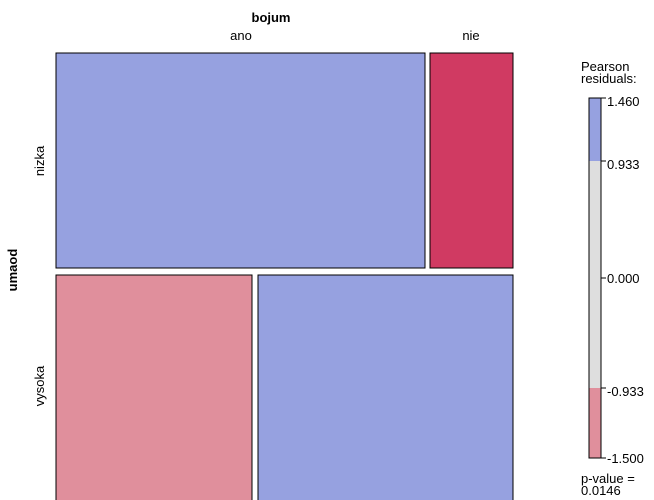 Image resolution: width=654 pixels, height=500 pixels. What do you see at coordinates (271, 17) in the screenshot?
I see `col-variable-label: bojum` at bounding box center [271, 17].